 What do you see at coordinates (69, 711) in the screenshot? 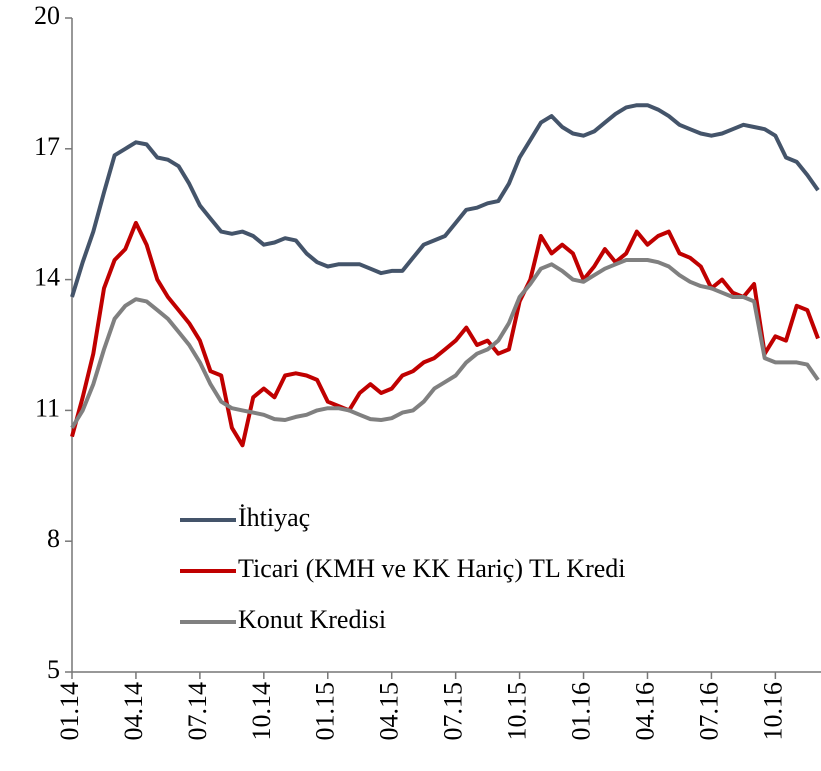
I see `x-tick-label: 01.14` at bounding box center [69, 711].